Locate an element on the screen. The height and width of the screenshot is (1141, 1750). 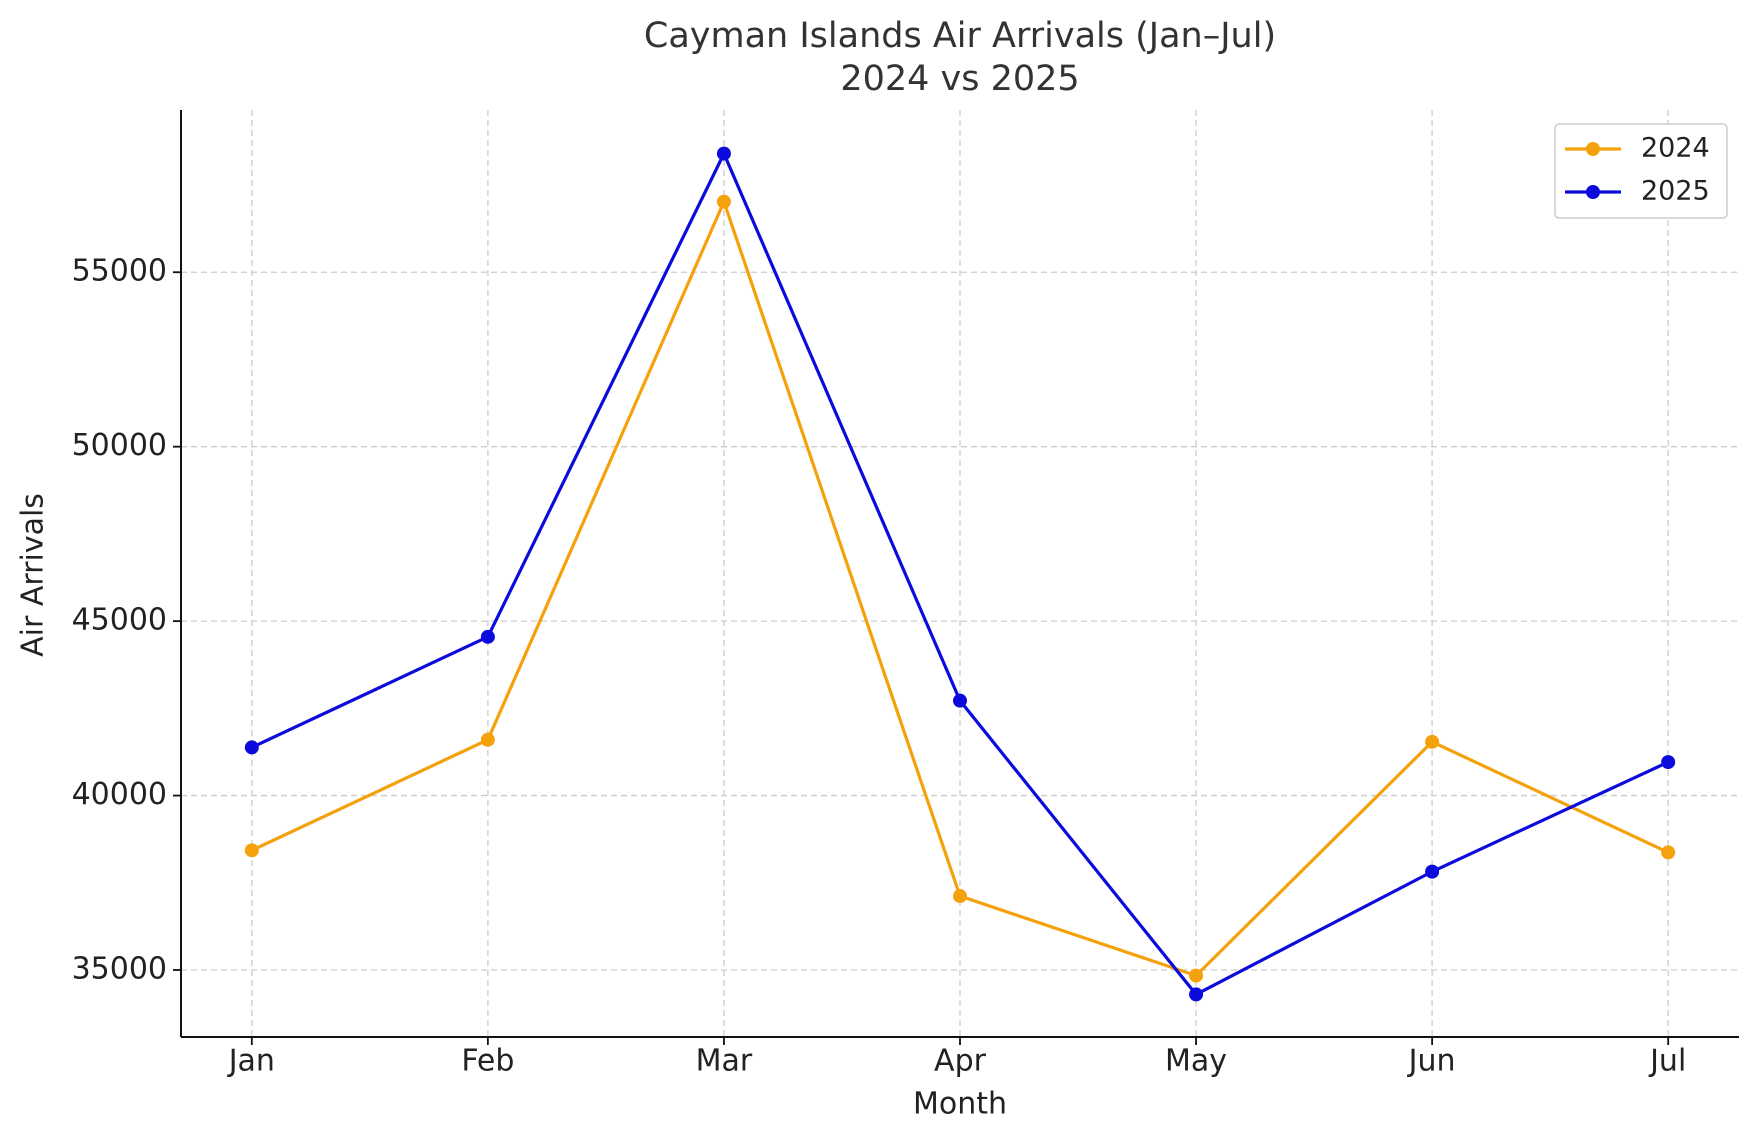
legend-label: 2025 is located at coordinates (1675, 191).